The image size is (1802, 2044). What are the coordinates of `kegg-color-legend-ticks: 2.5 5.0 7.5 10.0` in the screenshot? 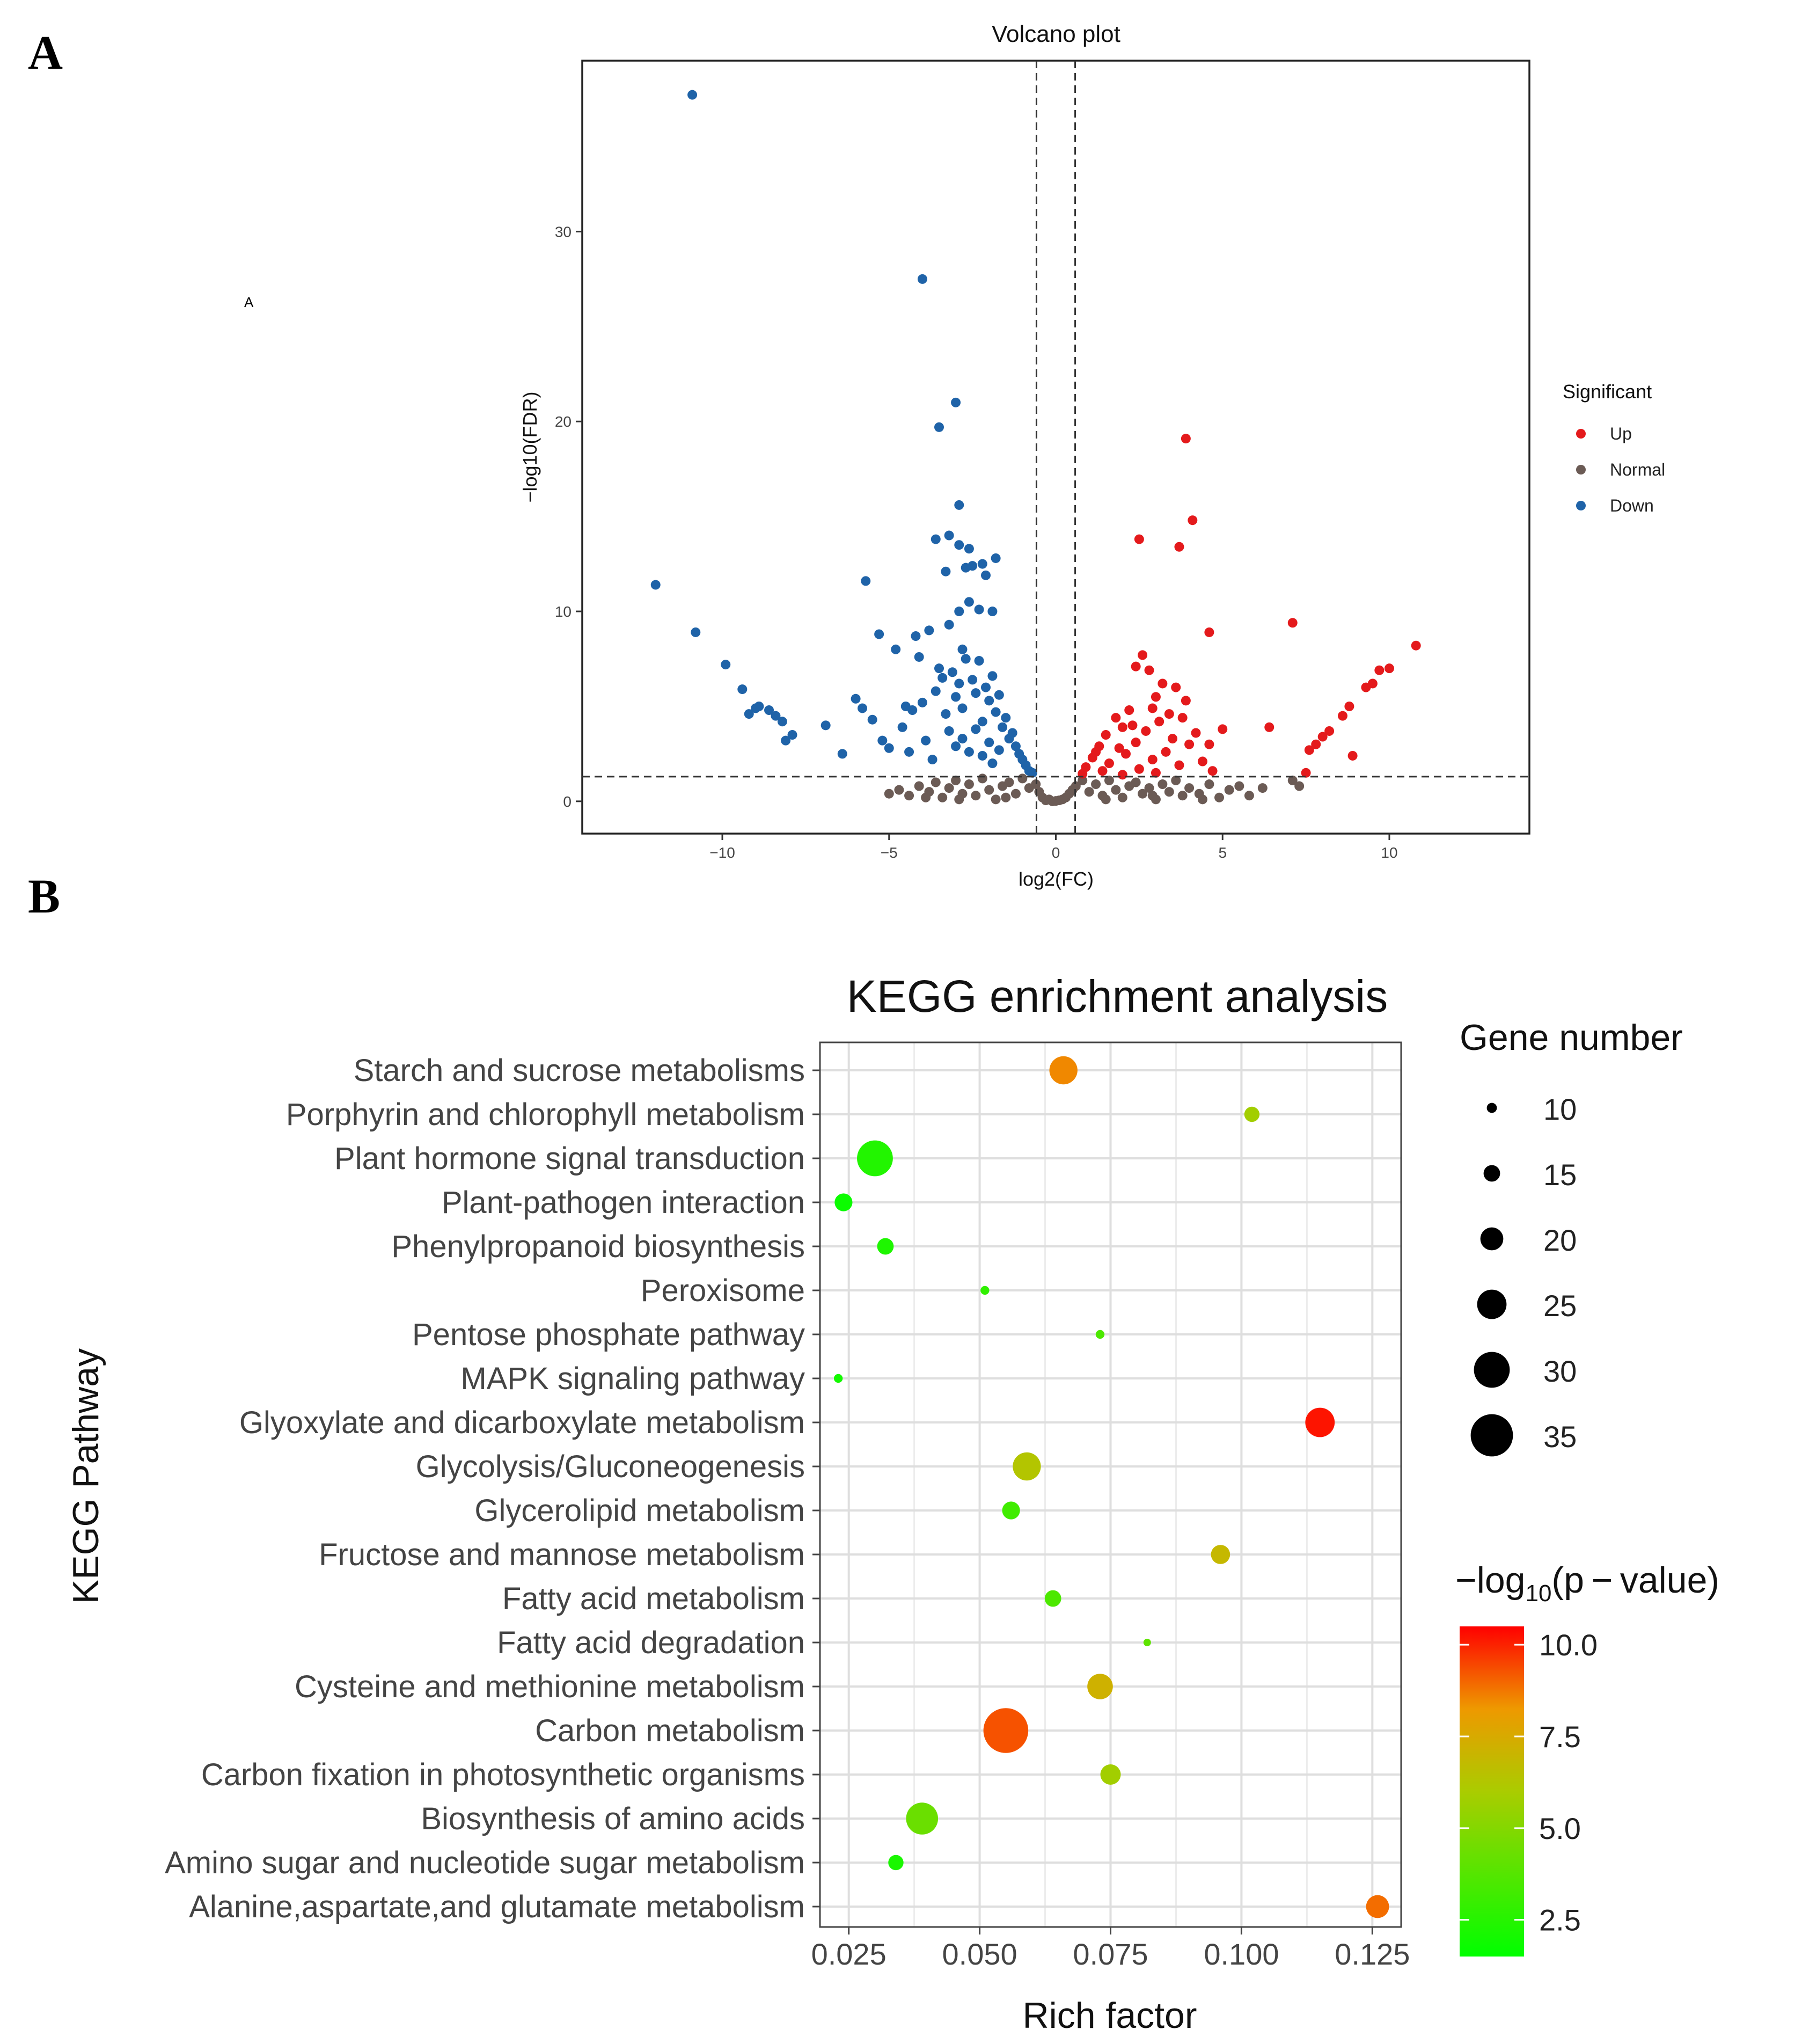 It's located at (1529, 1782).